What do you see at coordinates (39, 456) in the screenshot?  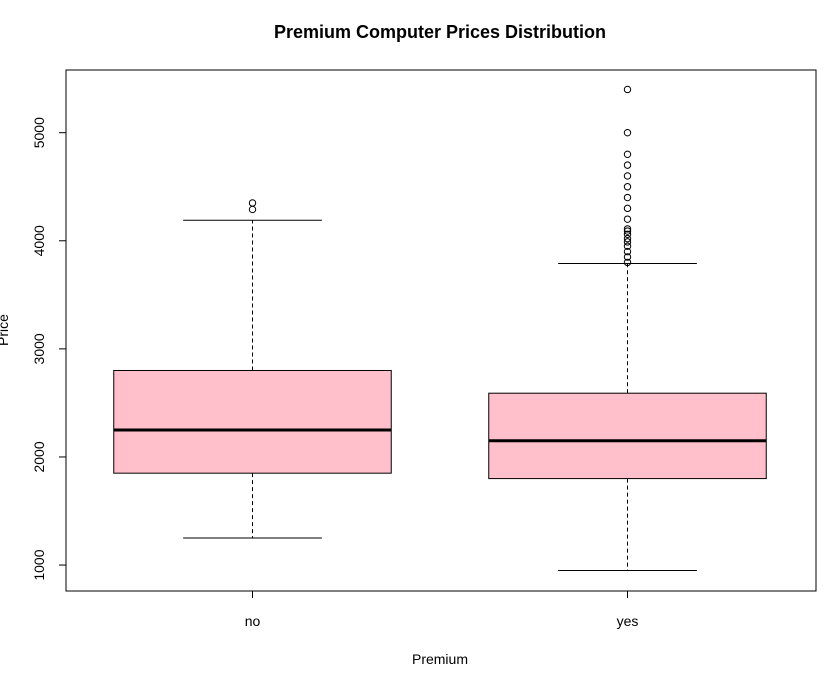 I see `y-tick-label: 2000` at bounding box center [39, 456].